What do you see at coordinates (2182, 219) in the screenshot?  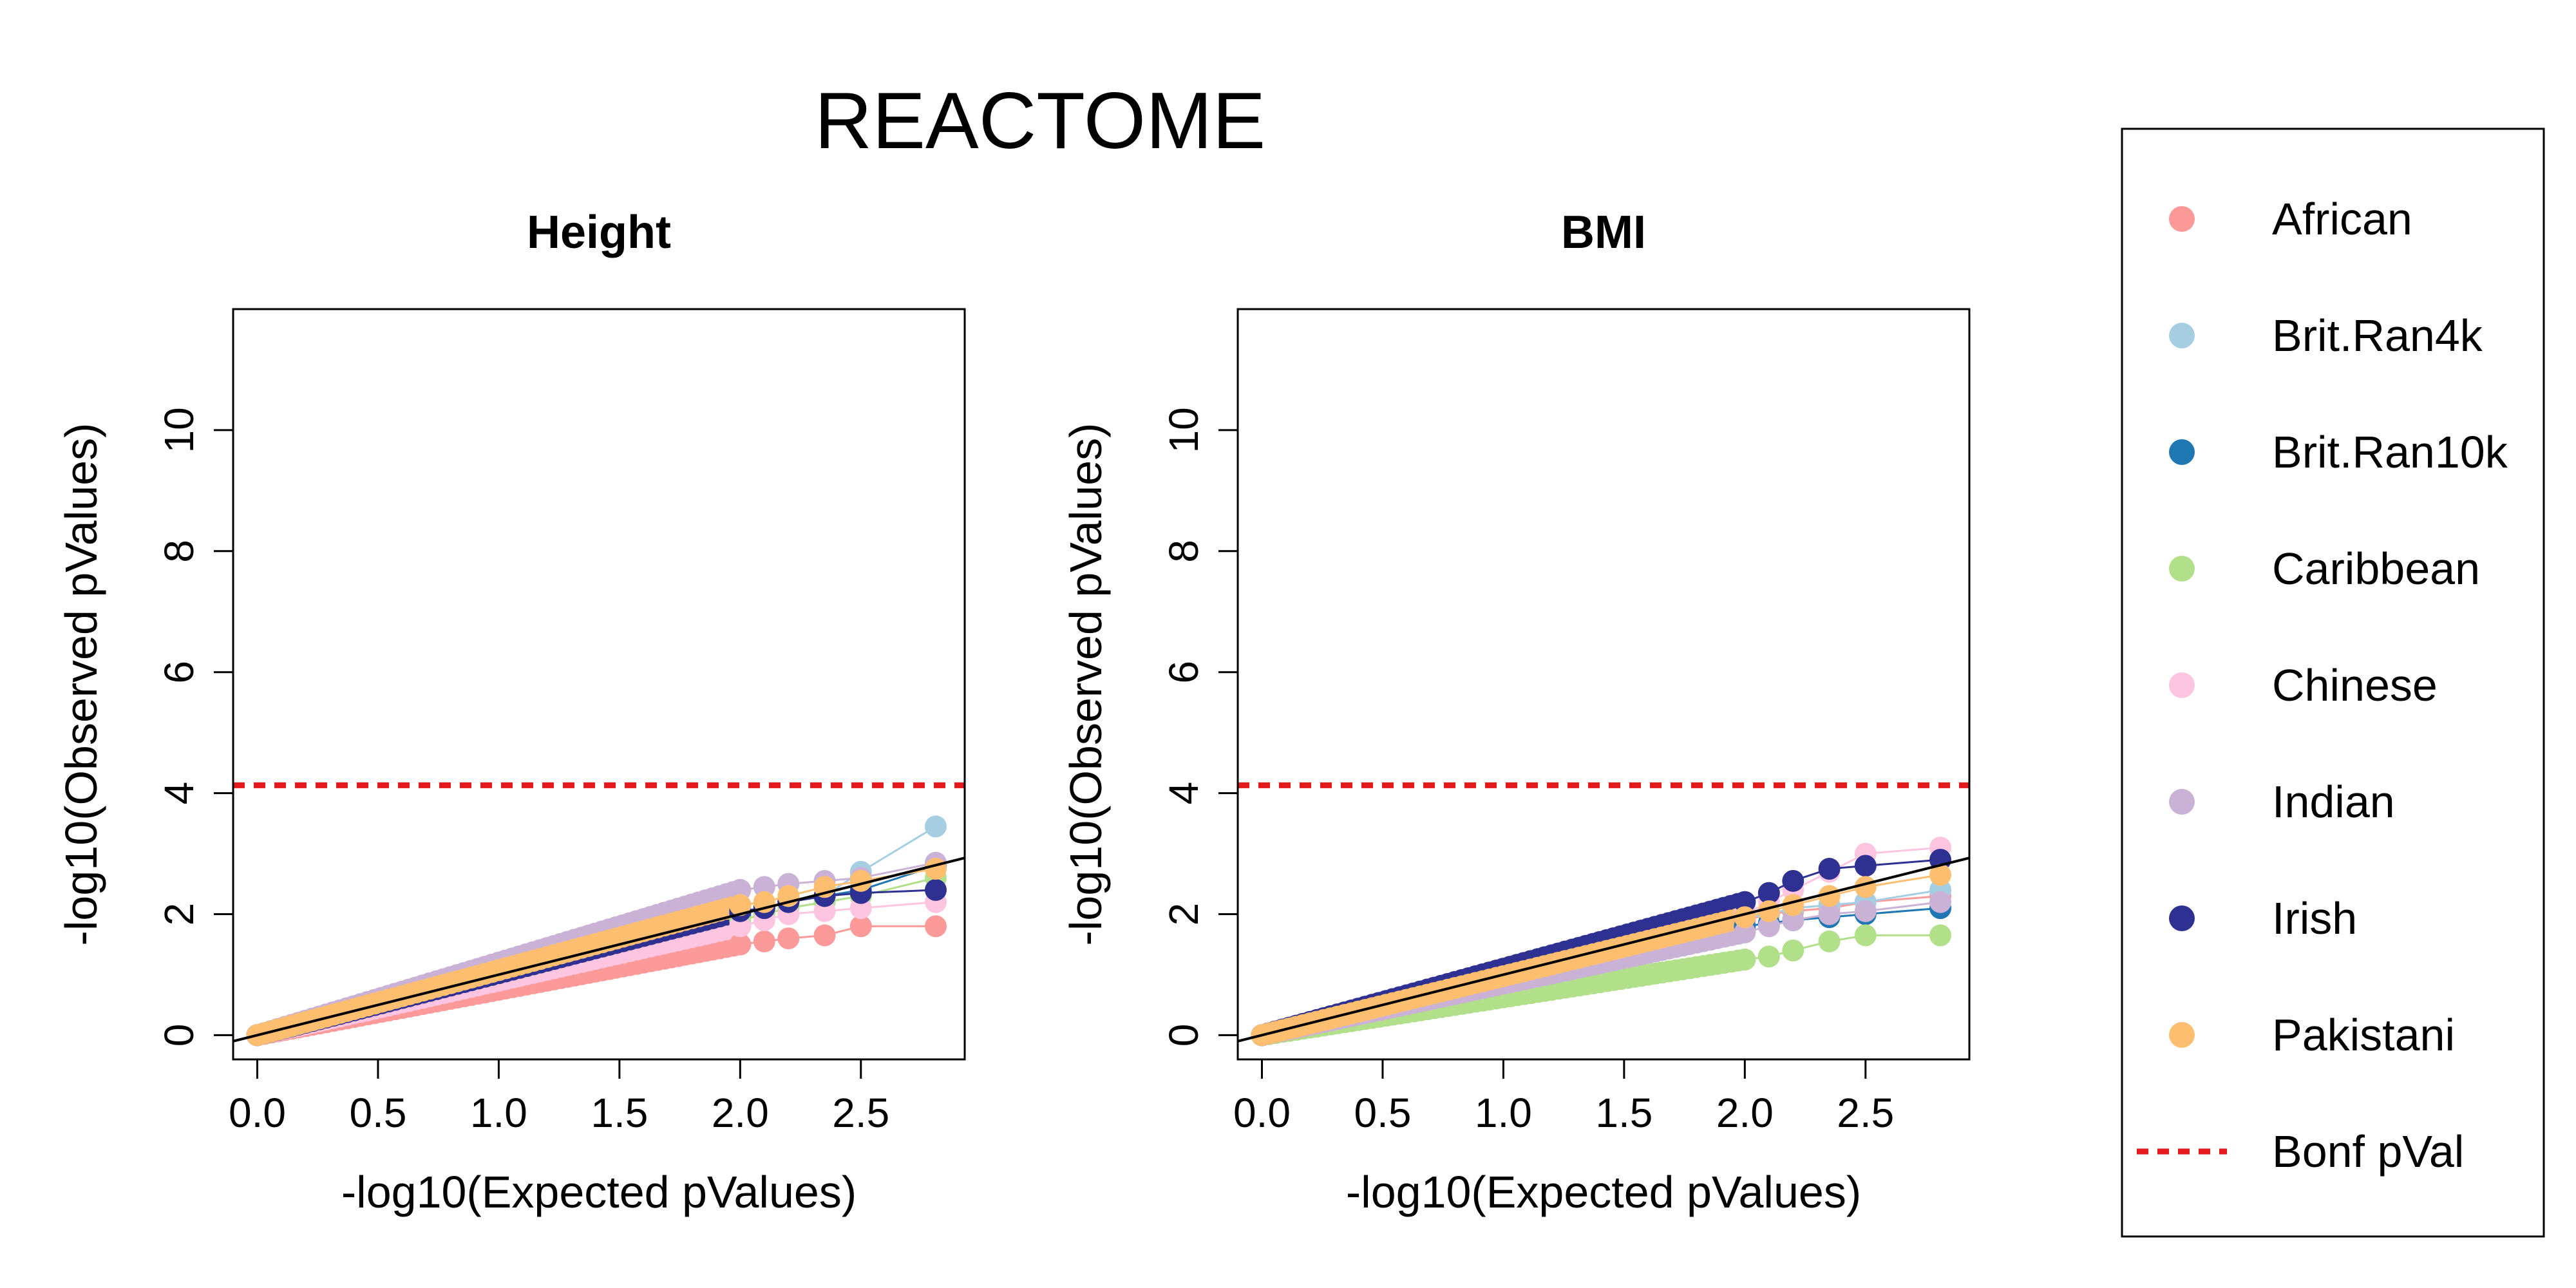 I see `legend-marker-african` at bounding box center [2182, 219].